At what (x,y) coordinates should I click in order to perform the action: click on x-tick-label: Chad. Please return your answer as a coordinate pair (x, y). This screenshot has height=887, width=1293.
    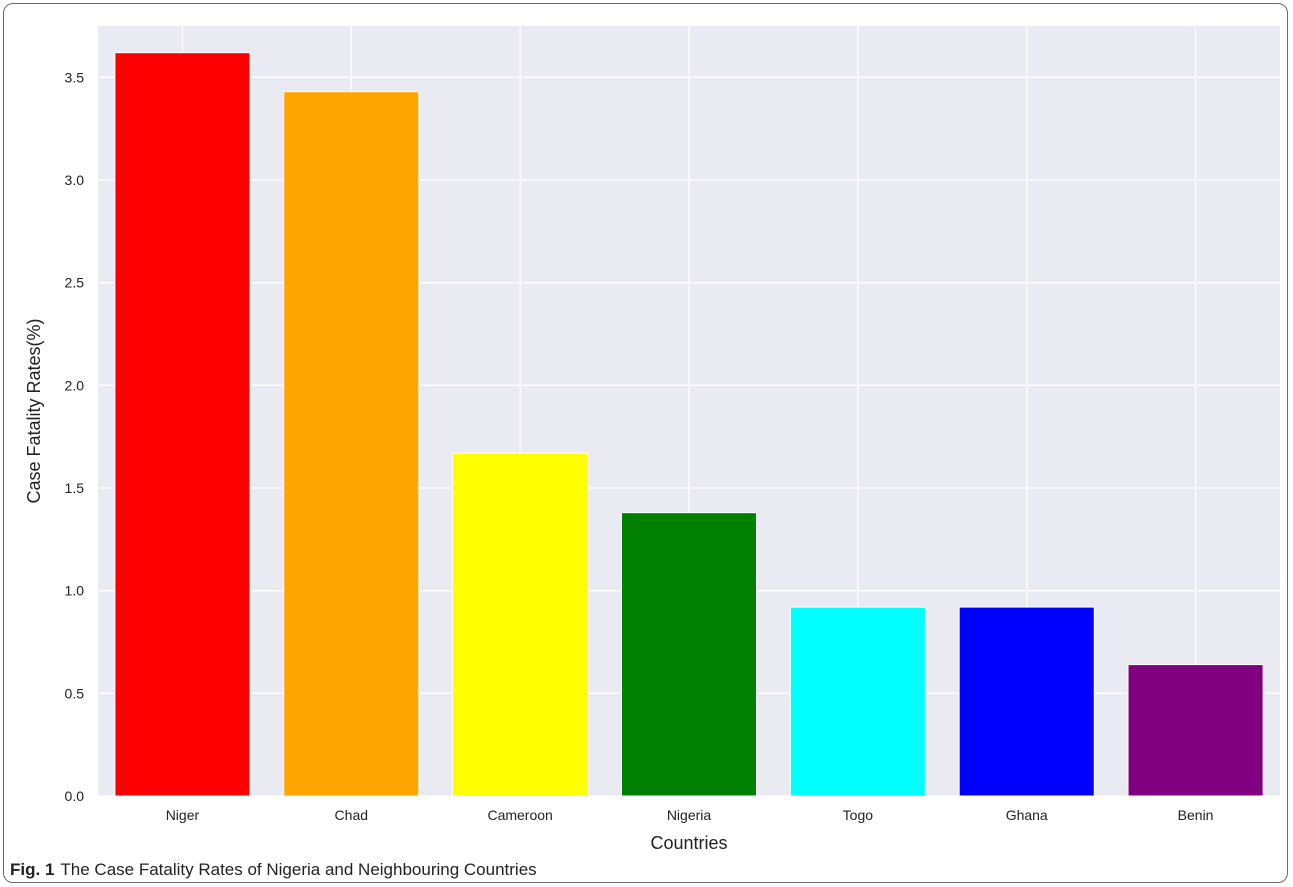
    Looking at the image, I should click on (351, 815).